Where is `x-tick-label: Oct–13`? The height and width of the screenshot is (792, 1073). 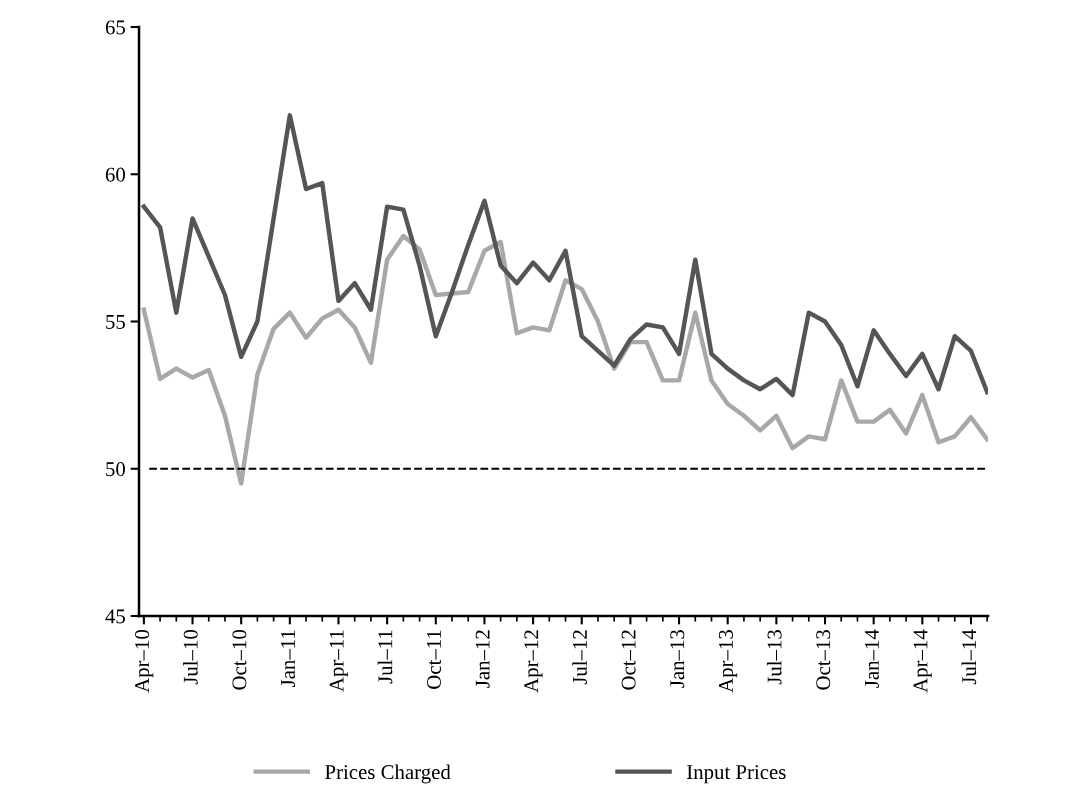 x-tick-label: Oct–13 is located at coordinates (823, 660).